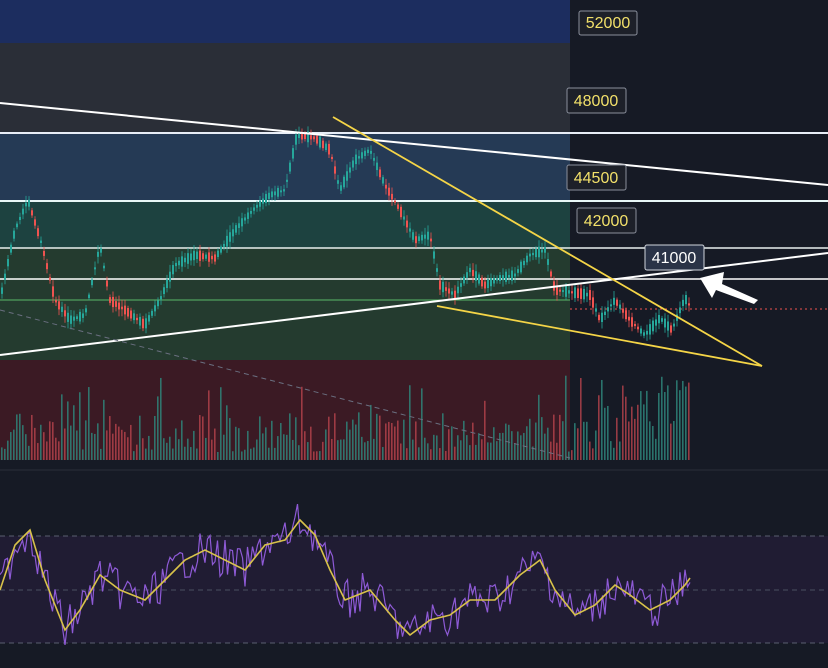 This screenshot has height=668, width=828. Describe the element at coordinates (414, 144) in the screenshot. I see `long-descending-trendline` at that location.